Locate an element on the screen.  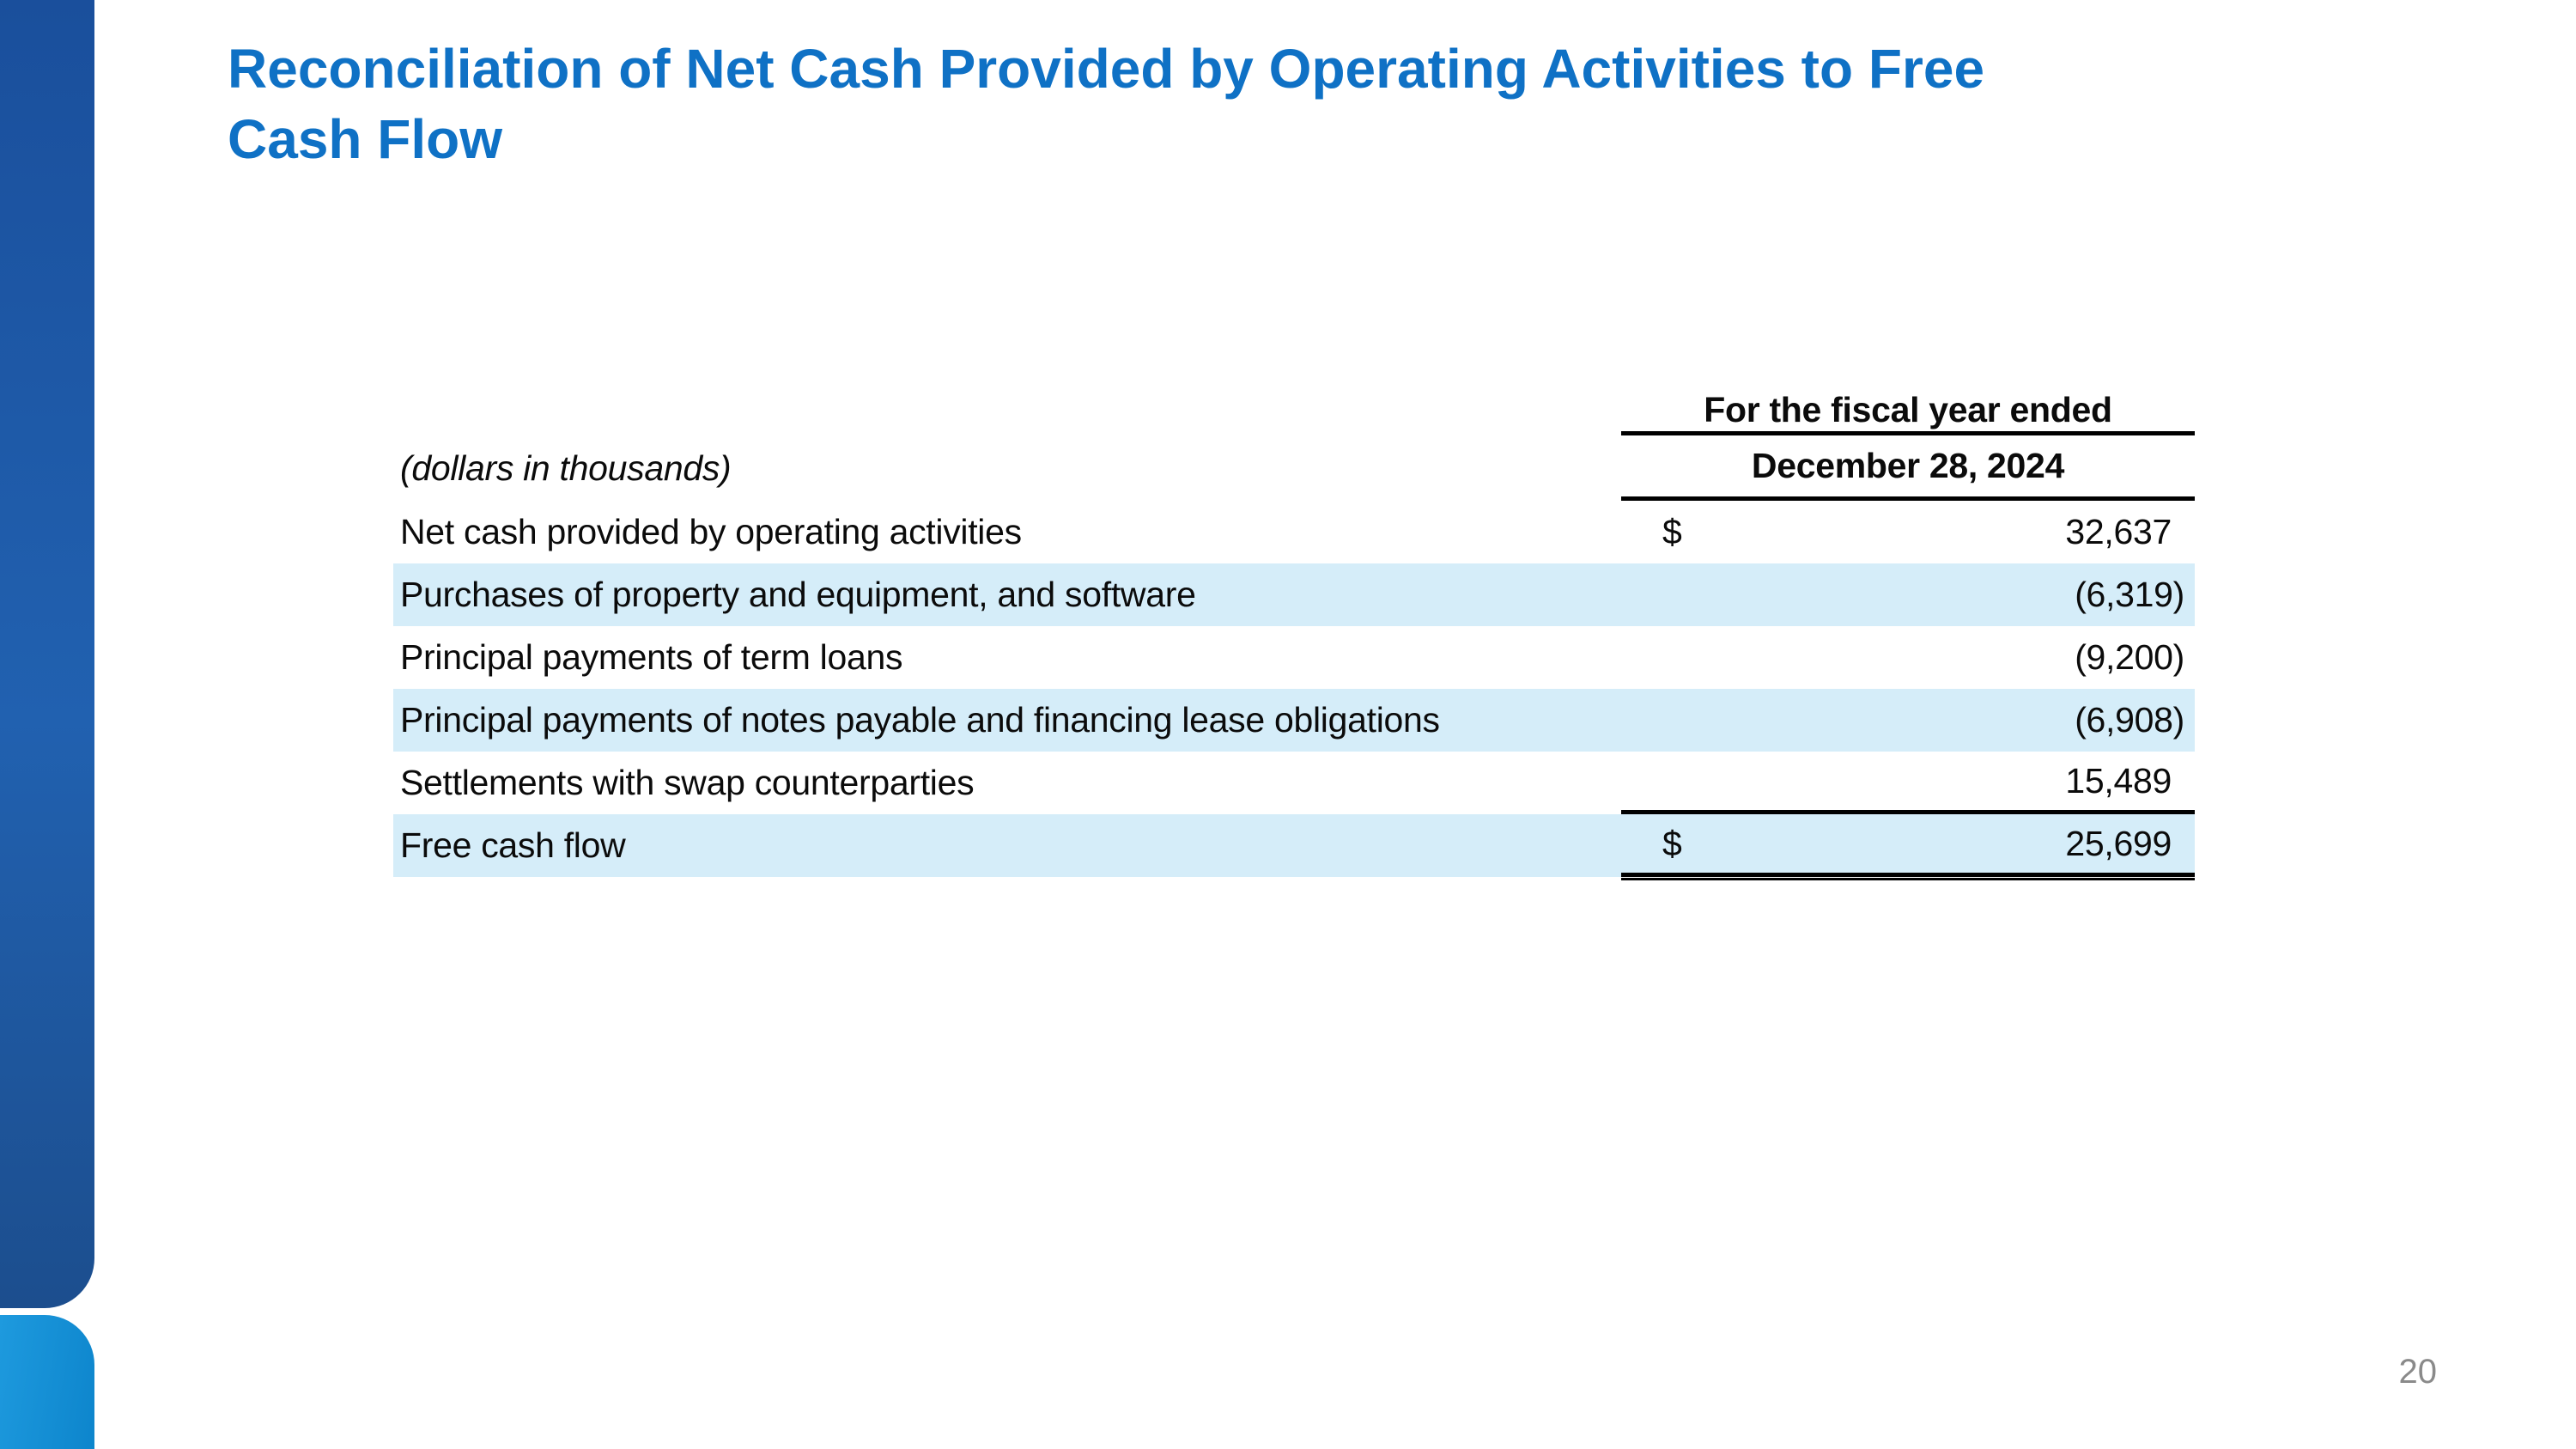
row-label: Principal payments of term loans is located at coordinates (651, 657).